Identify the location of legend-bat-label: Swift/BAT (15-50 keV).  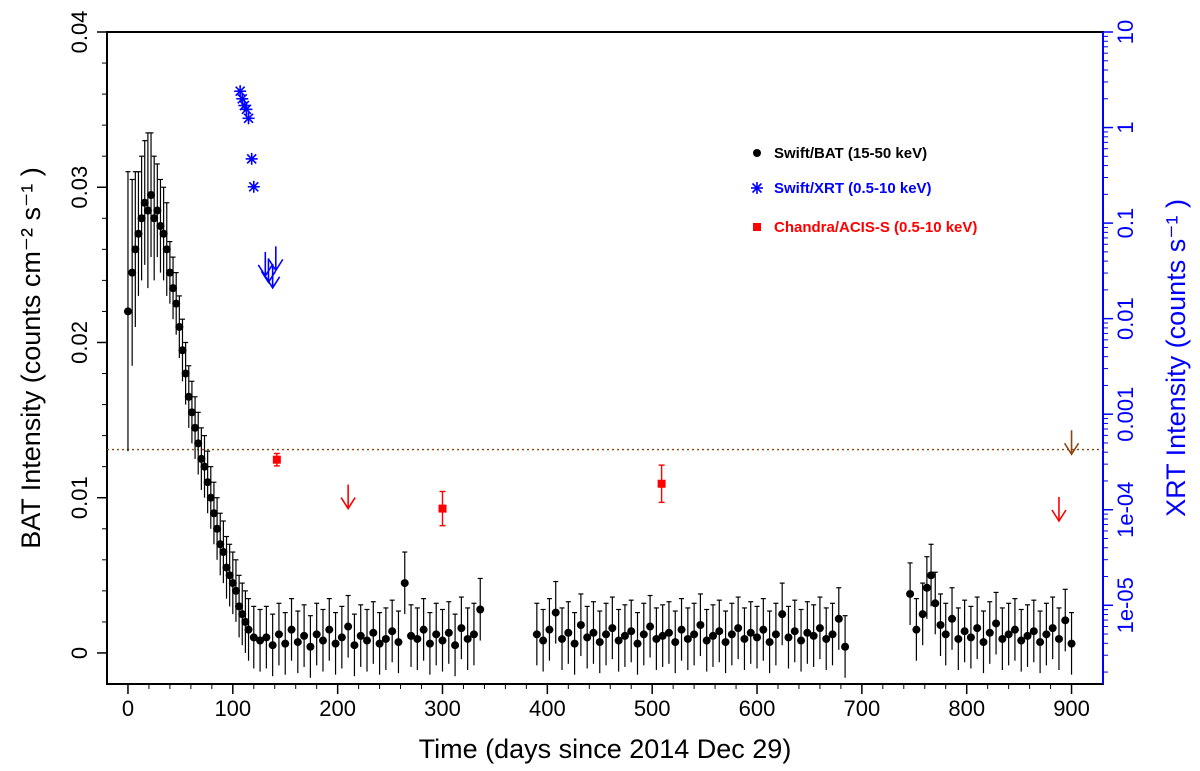
(850, 153).